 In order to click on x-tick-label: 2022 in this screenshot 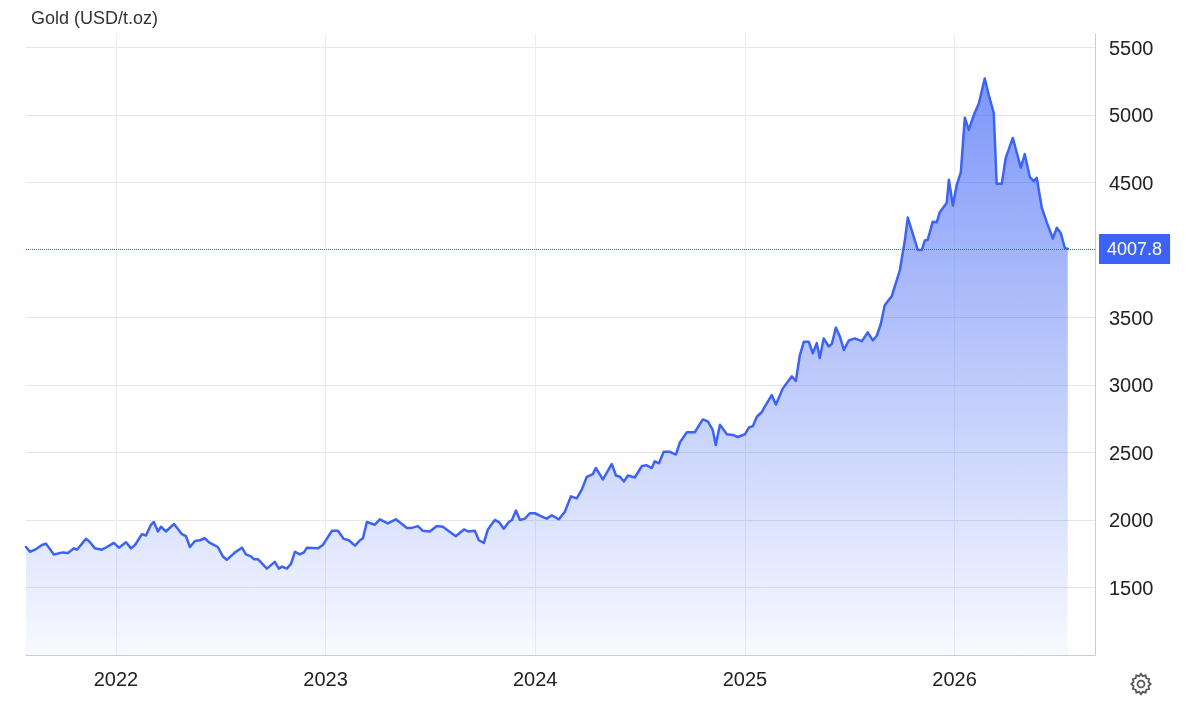, I will do `click(116, 679)`.